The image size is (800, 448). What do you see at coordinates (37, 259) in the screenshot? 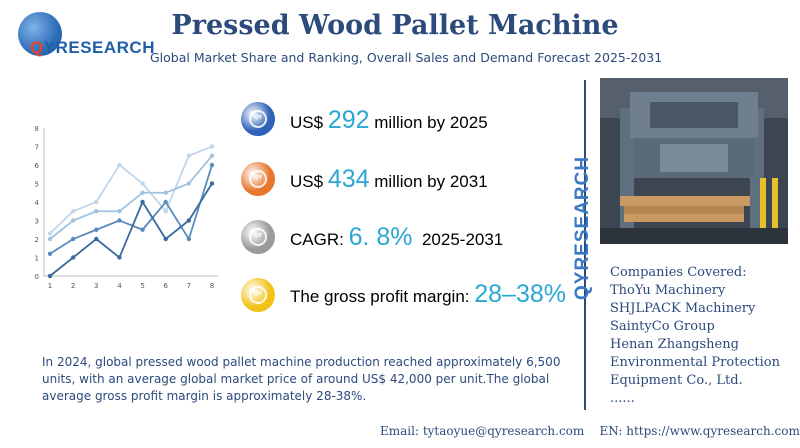
I see `y-tick-label: 1` at bounding box center [37, 259].